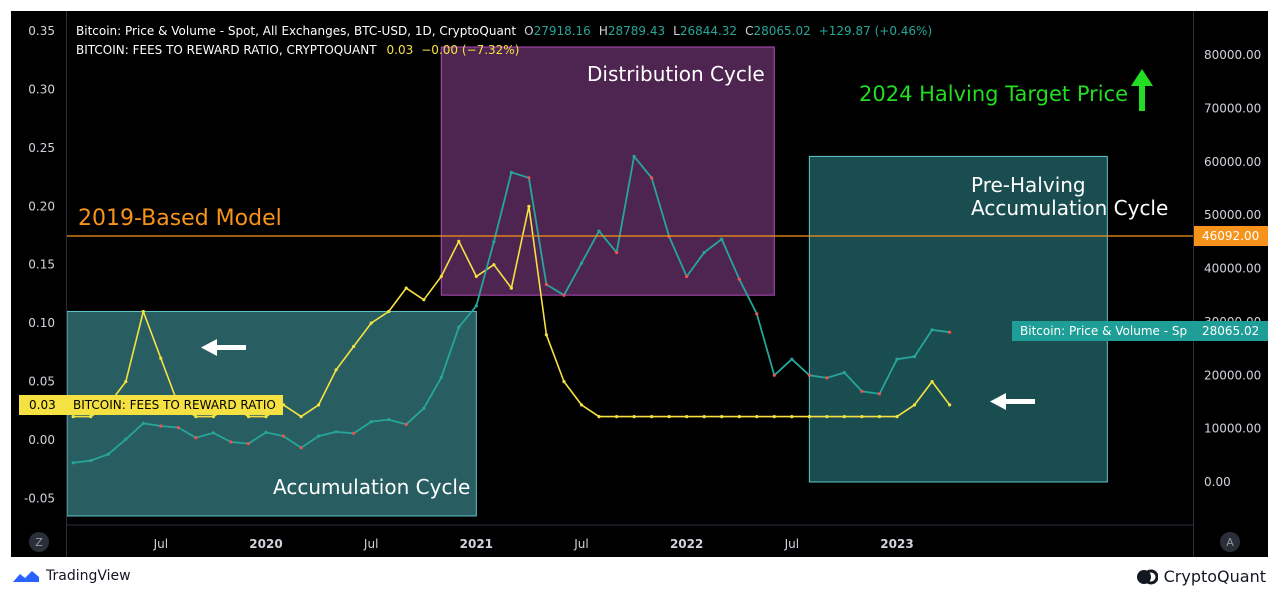 Image resolution: width=1280 pixels, height=598 pixels. What do you see at coordinates (39, 542) in the screenshot?
I see `left-scale-button: Z` at bounding box center [39, 542].